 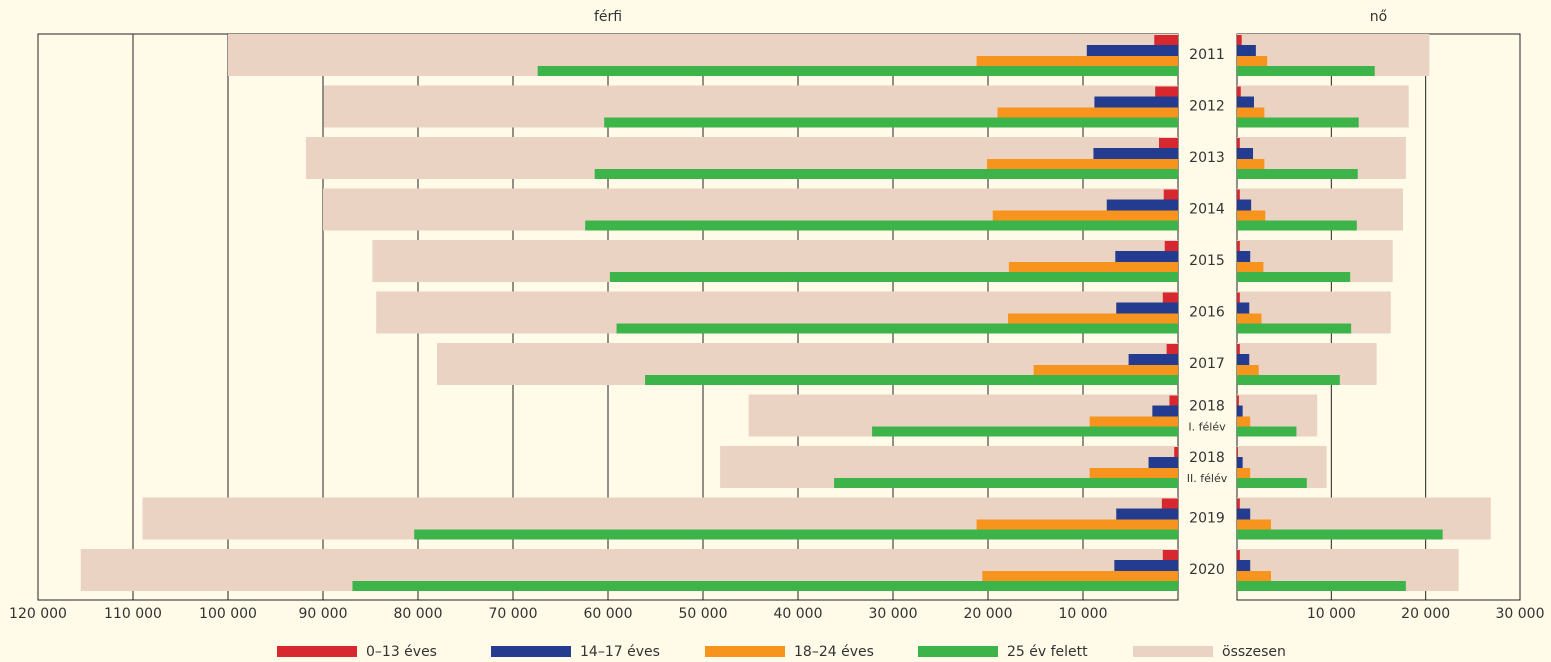 What do you see at coordinates (1047, 652) in the screenshot?
I see `legend-label: 25 év felett` at bounding box center [1047, 652].